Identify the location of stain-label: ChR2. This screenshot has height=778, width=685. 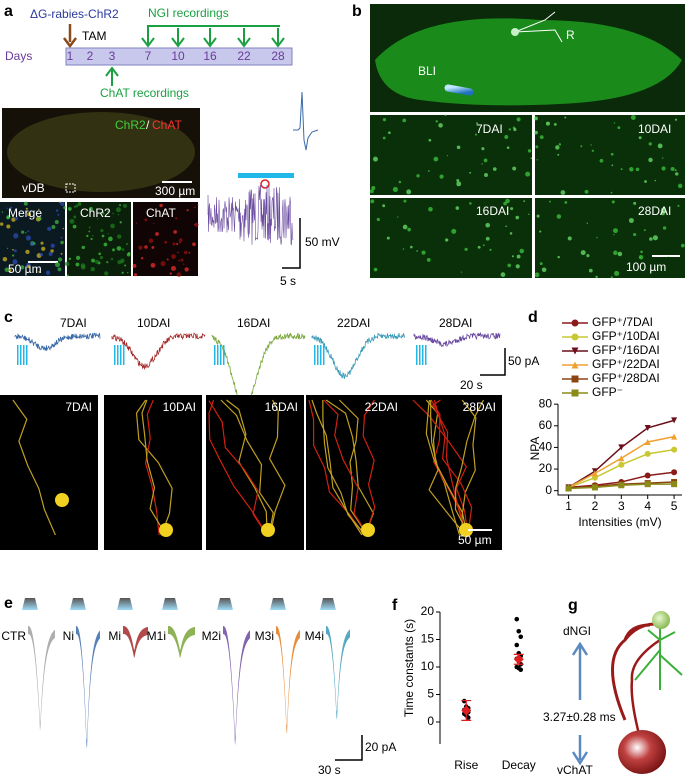
(130, 125).